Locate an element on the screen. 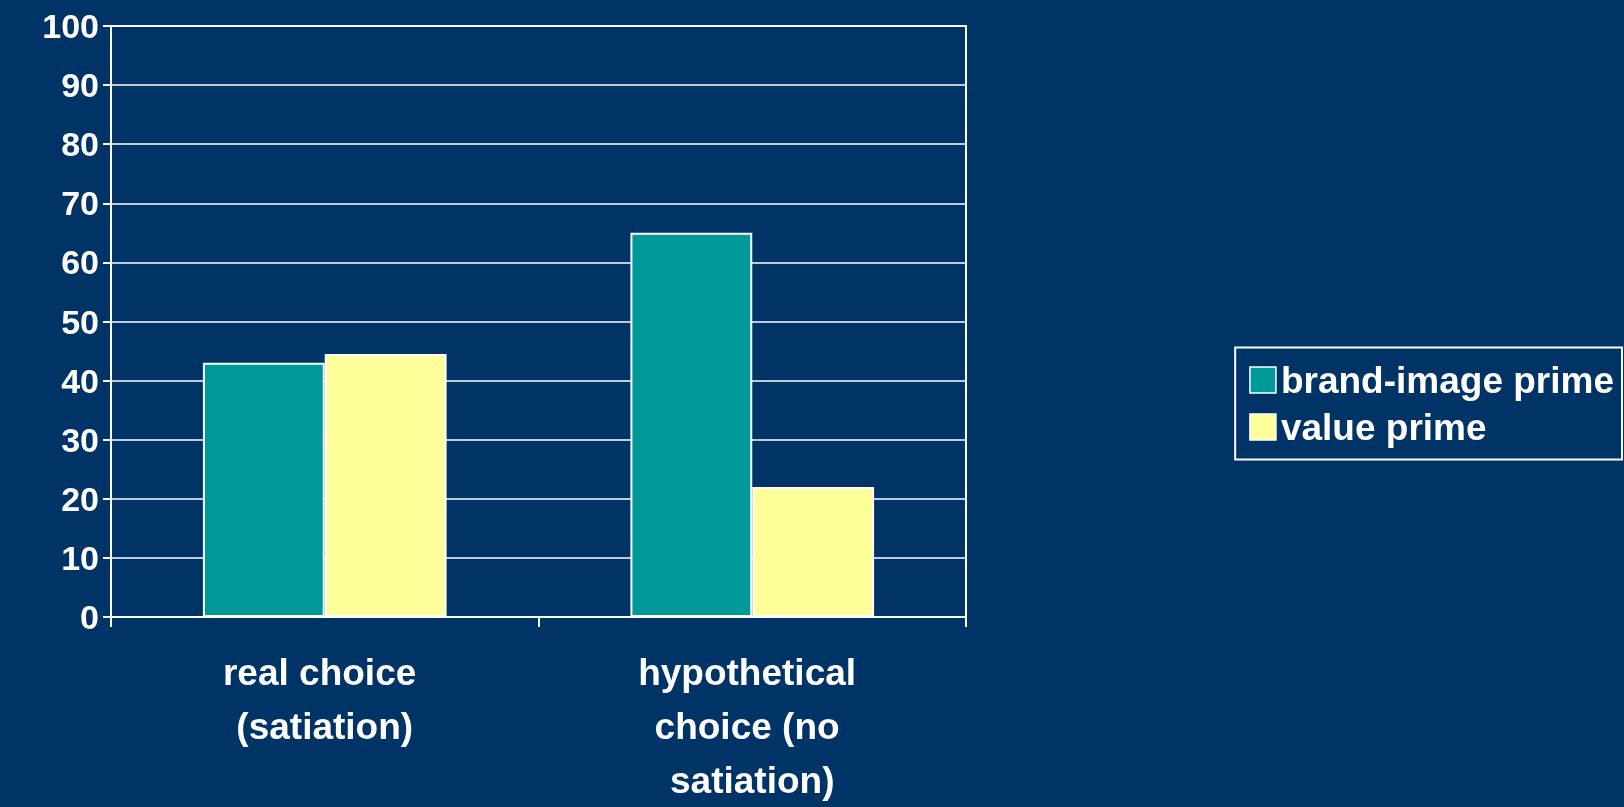 This screenshot has height=807, width=1624. y-tick-label: 40 is located at coordinates (80, 380).